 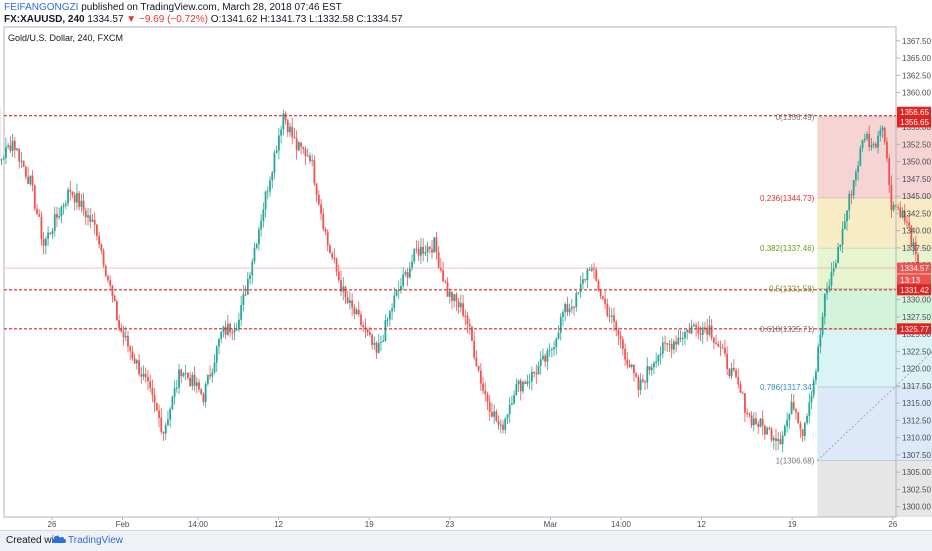 I want to click on fib-level-label: 0.618(1325.71), so click(x=787, y=329).